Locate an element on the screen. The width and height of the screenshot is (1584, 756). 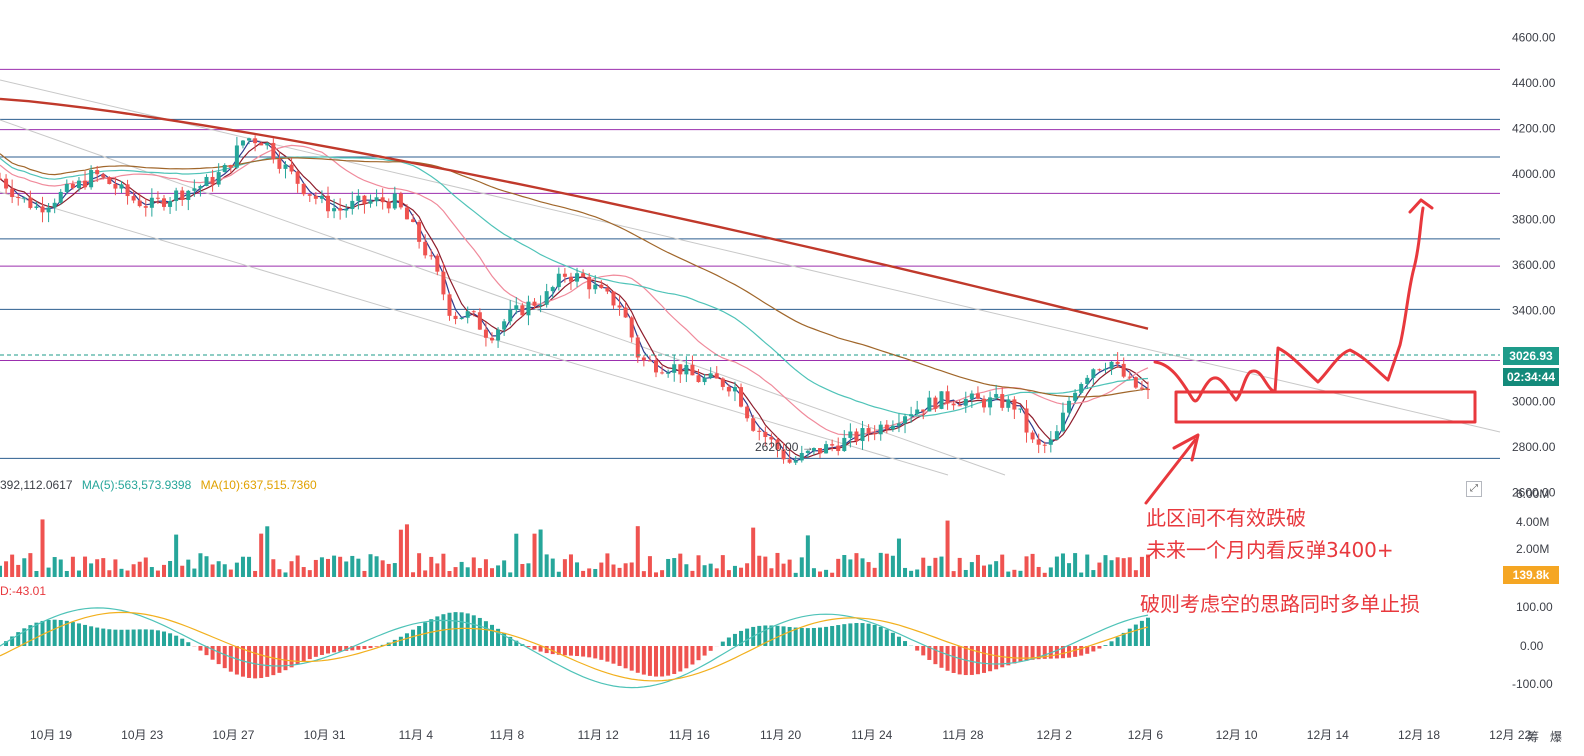
price-tick-label: 2800.00 is located at coordinates (1534, 447).